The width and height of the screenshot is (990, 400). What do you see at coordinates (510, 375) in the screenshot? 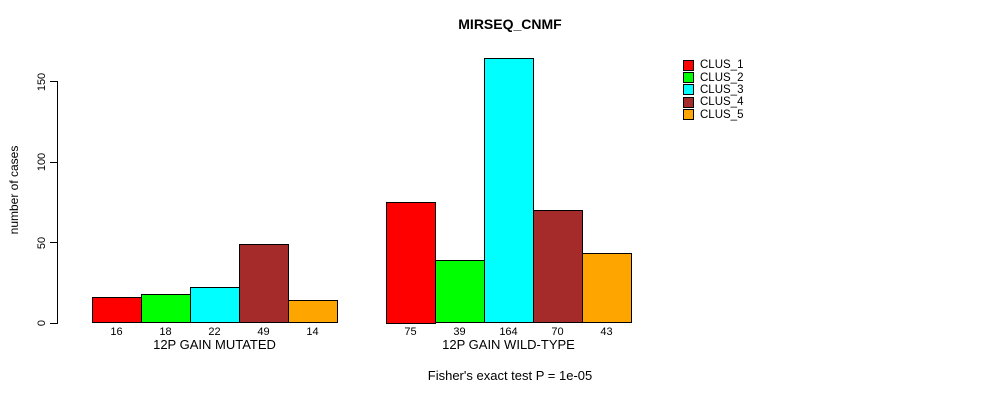
I see `fisher-test-caption: Fisher's exact test P = 1e-05` at bounding box center [510, 375].